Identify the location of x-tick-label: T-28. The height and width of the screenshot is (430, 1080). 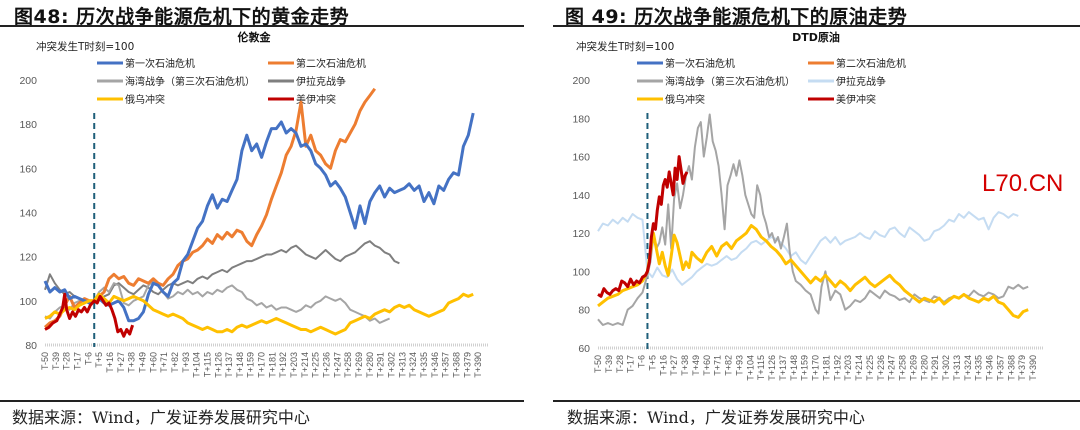
(67, 361).